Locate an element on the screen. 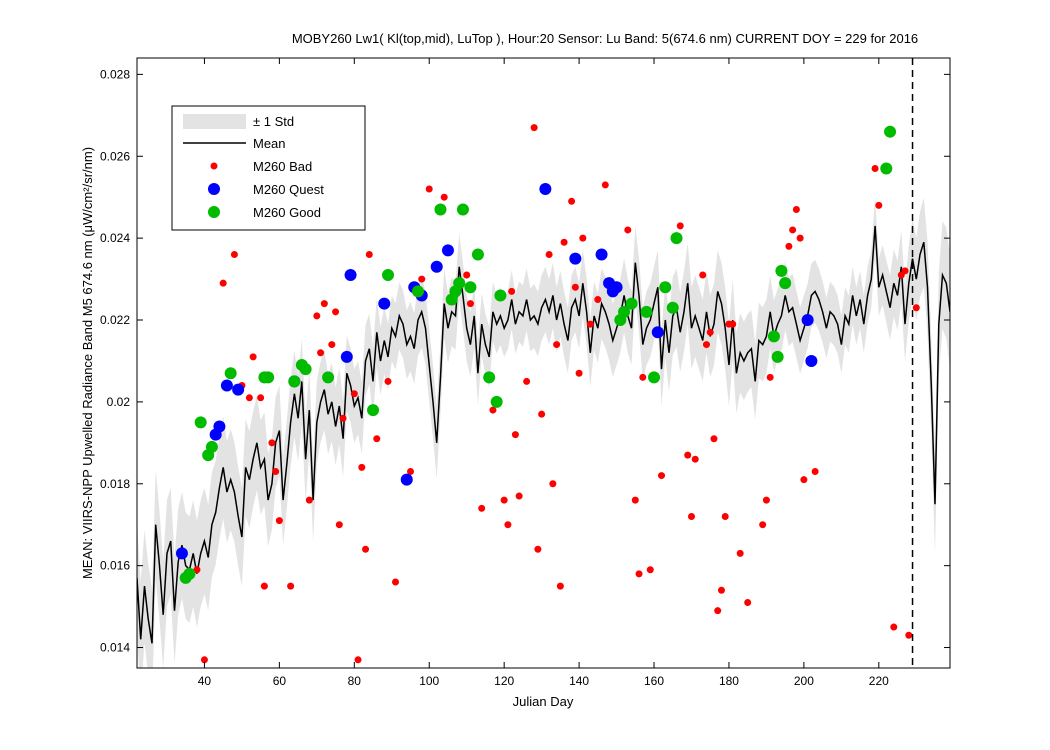 Image resolution: width=1050 pixels, height=750 pixels. legend-good-marker is located at coordinates (214, 212).